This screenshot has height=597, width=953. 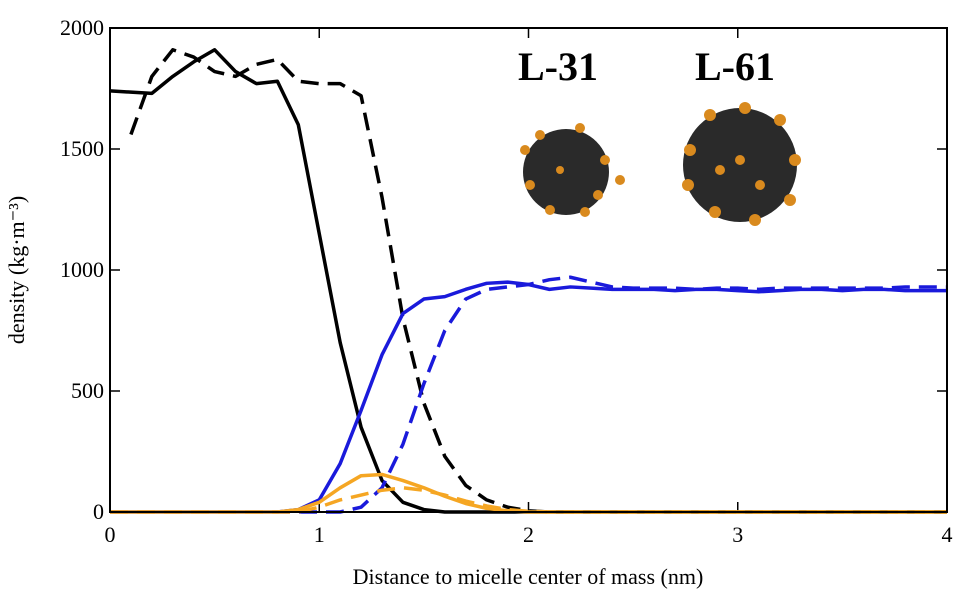 What do you see at coordinates (16, 270) in the screenshot?
I see `y-axis-label: density (kg·m⁻³)` at bounding box center [16, 270].